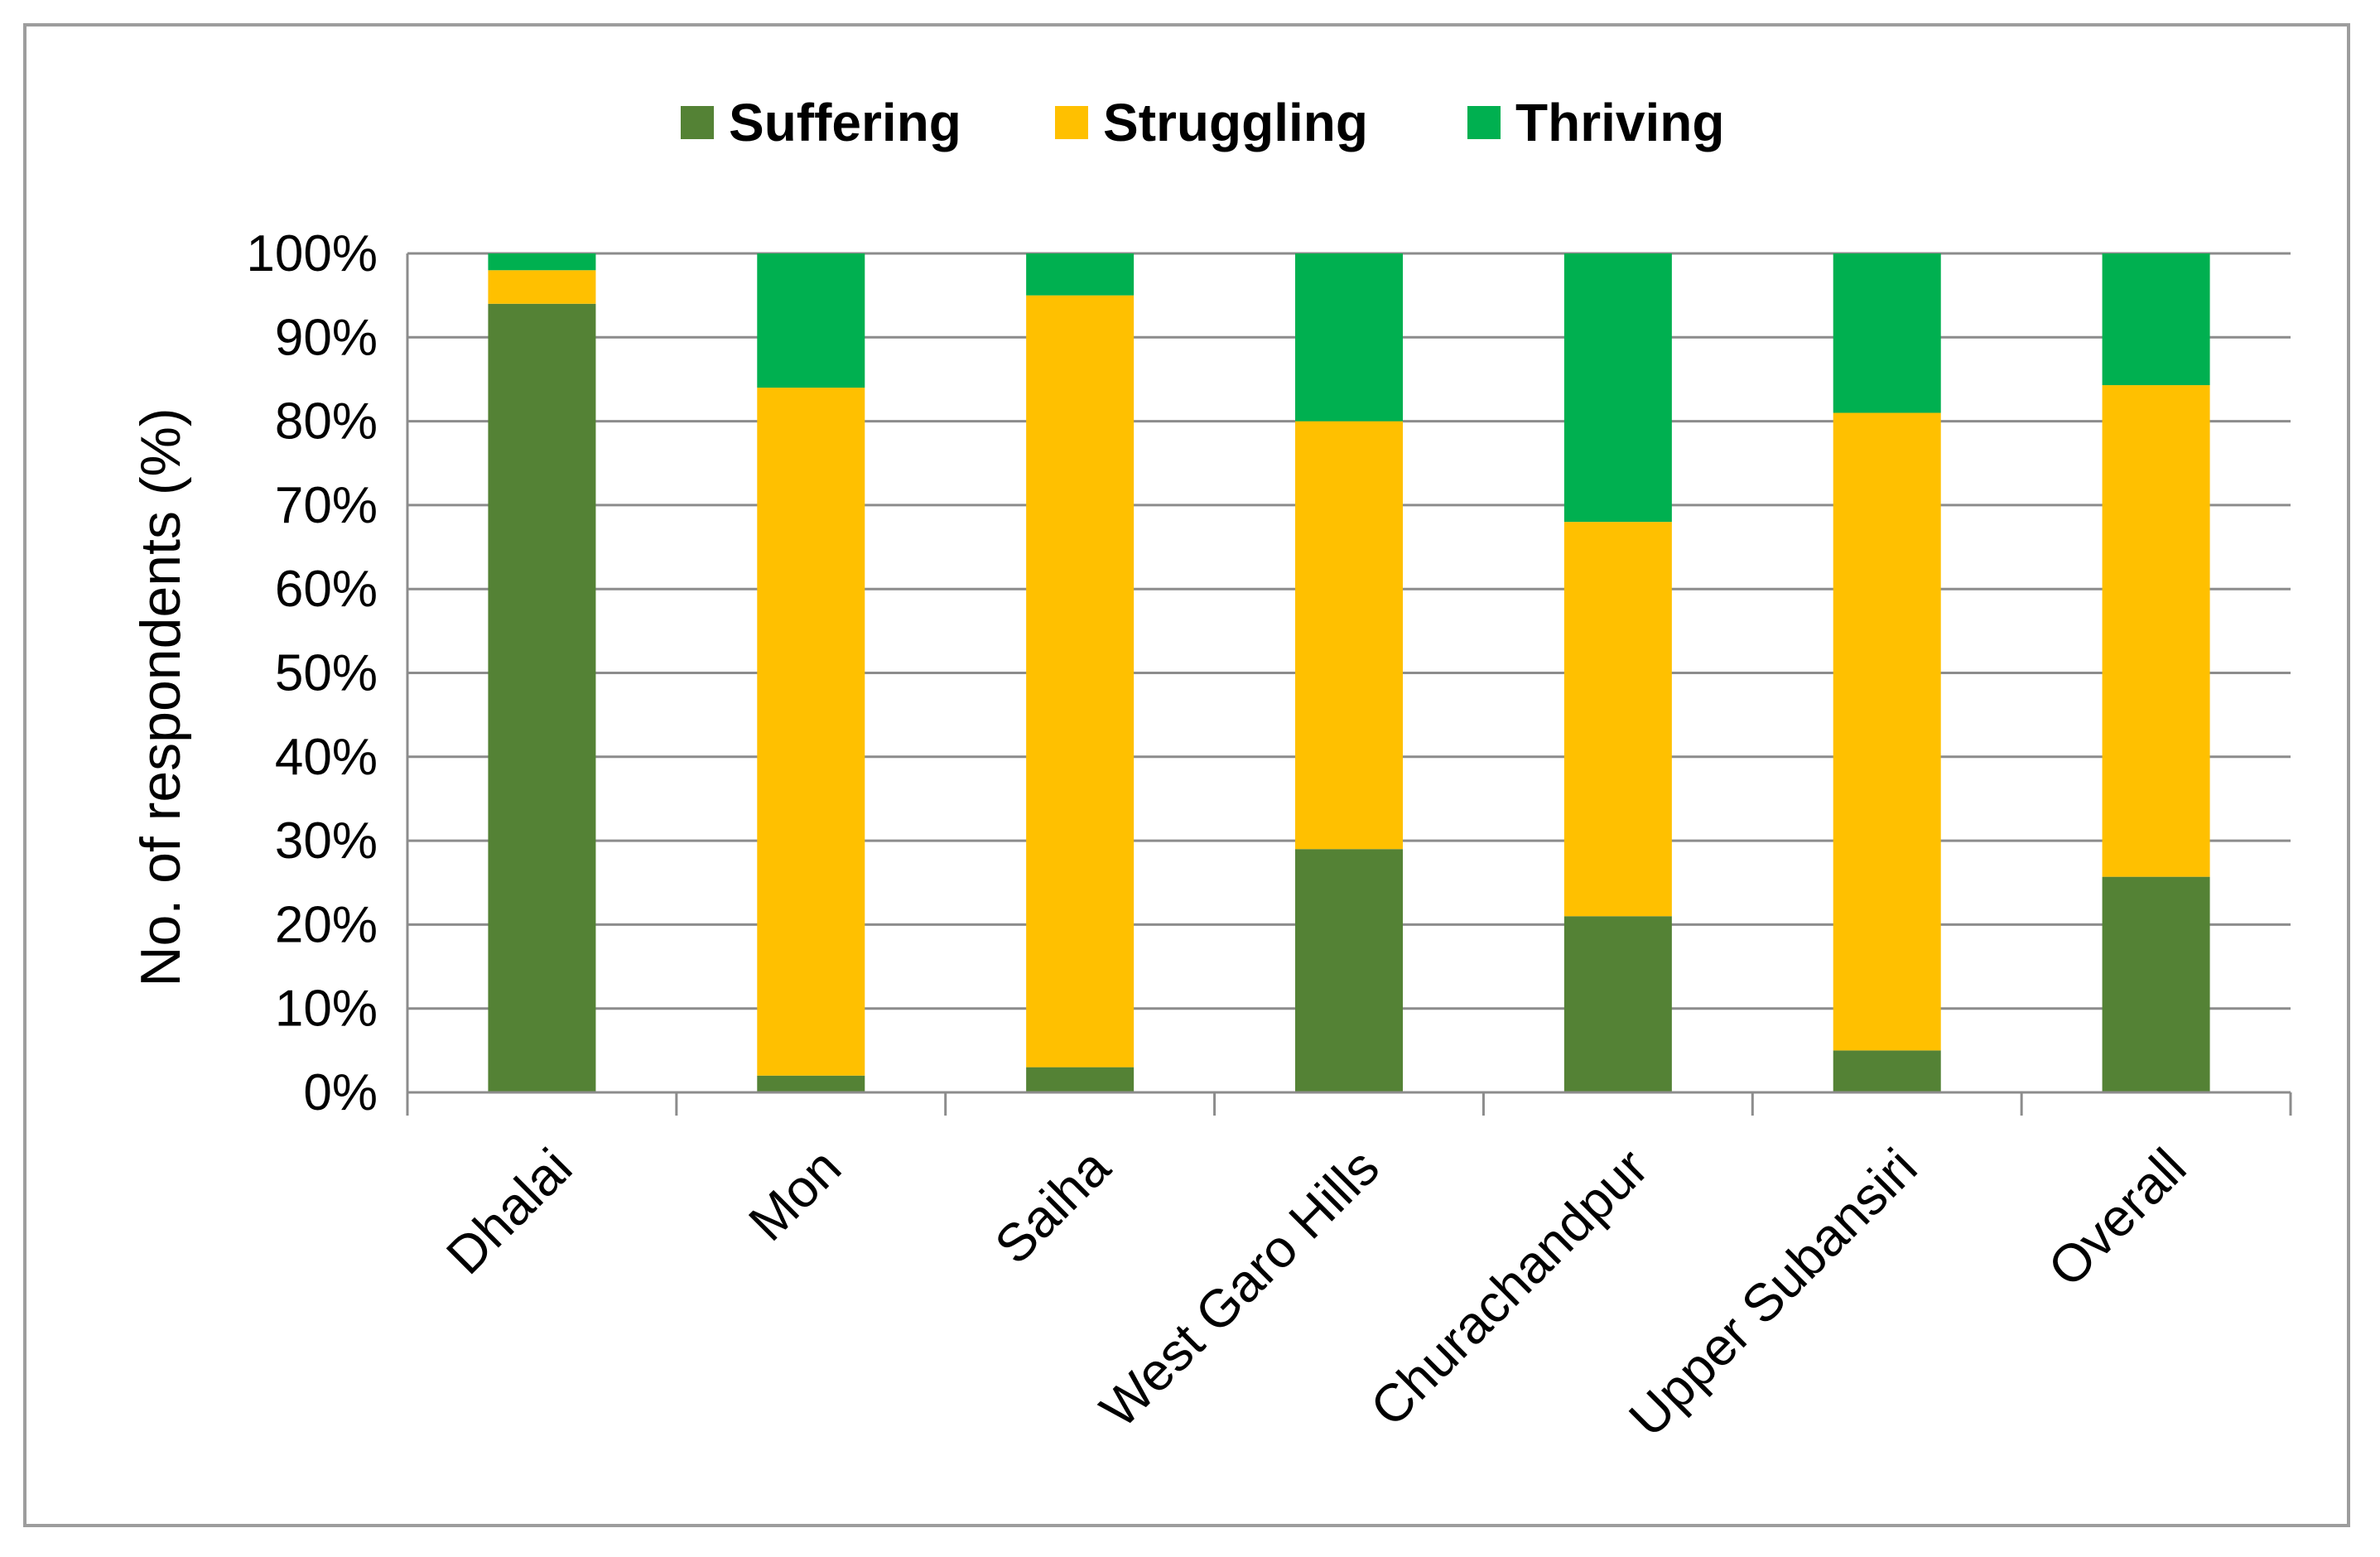 This screenshot has width=2380, height=1557. What do you see at coordinates (2116, 1218) in the screenshot?
I see `x-tick-label: Overall` at bounding box center [2116, 1218].